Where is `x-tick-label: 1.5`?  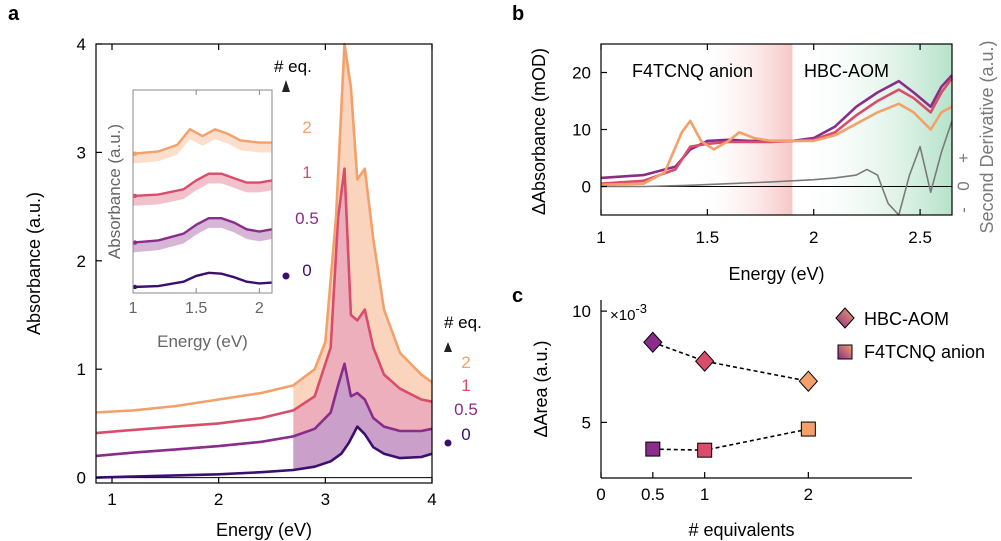
x-tick-label: 1.5 is located at coordinates (708, 237).